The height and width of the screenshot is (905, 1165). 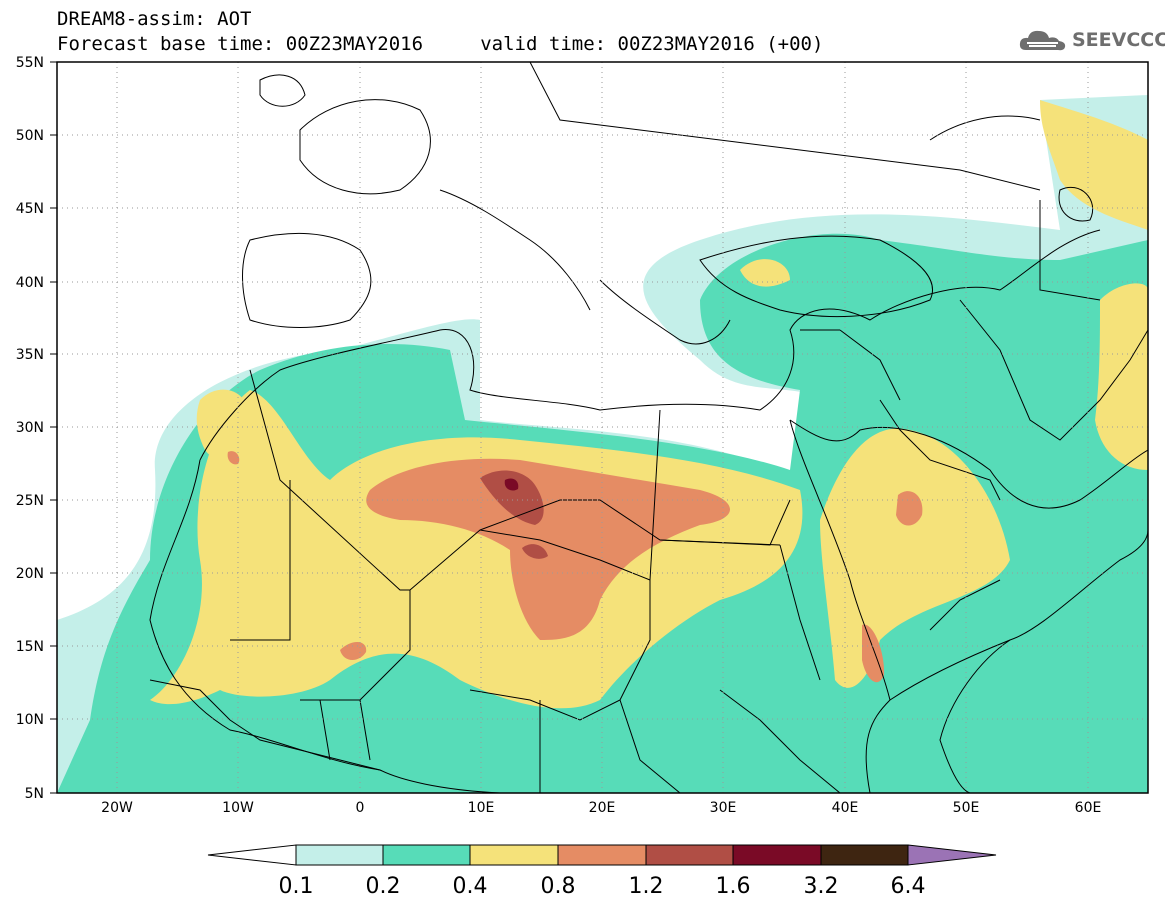 I want to click on lon-tick-label: 10W, so click(x=238, y=808).